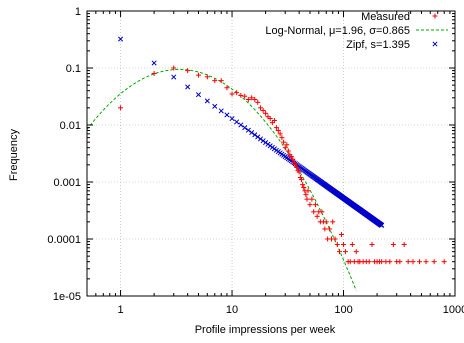 Image resolution: width=464 pixels, height=343 pixels. What do you see at coordinates (14, 155) in the screenshot?
I see `y-axis-title: Frequency` at bounding box center [14, 155].